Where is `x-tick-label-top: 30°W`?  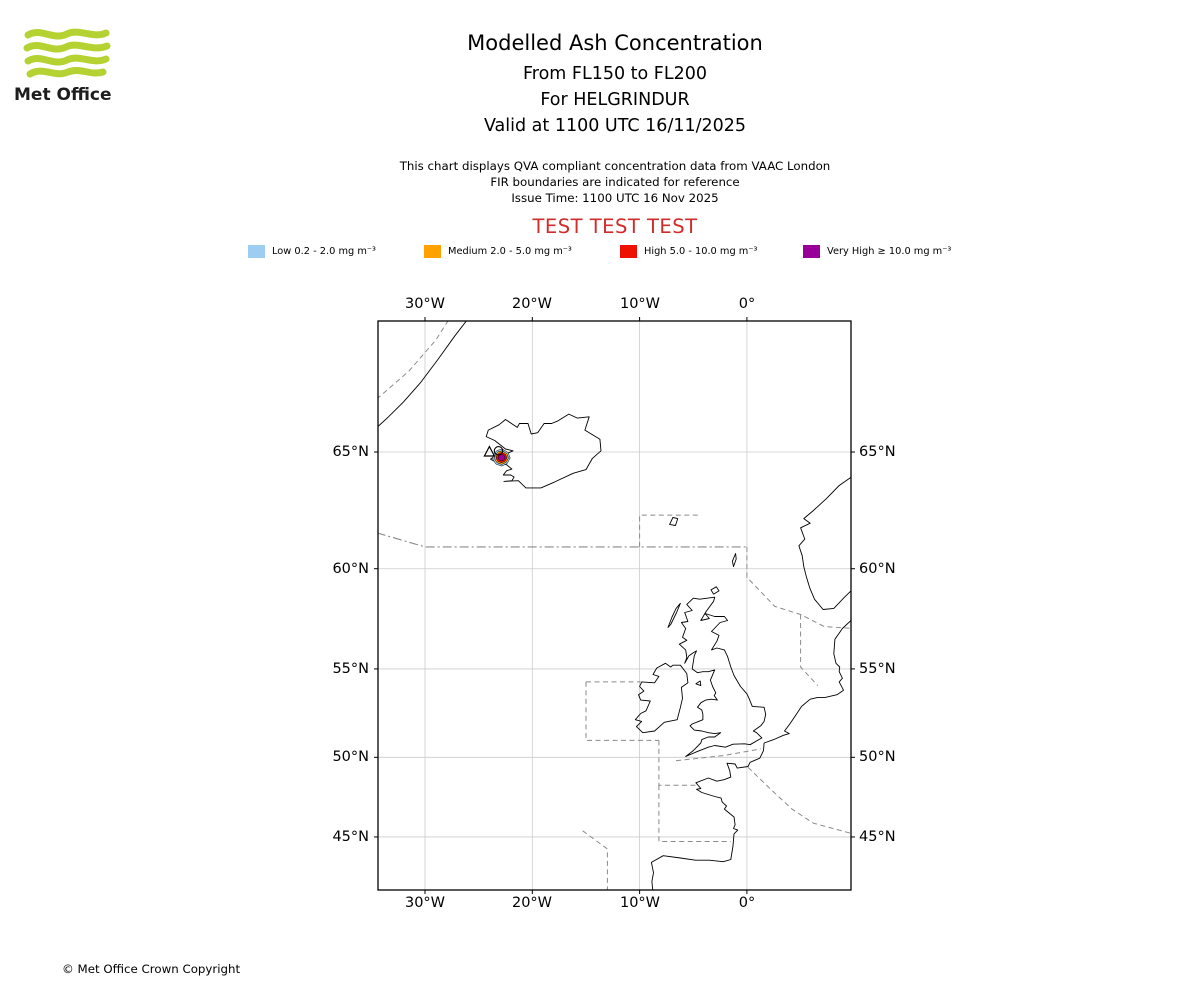 x-tick-label-top: 30°W is located at coordinates (425, 304).